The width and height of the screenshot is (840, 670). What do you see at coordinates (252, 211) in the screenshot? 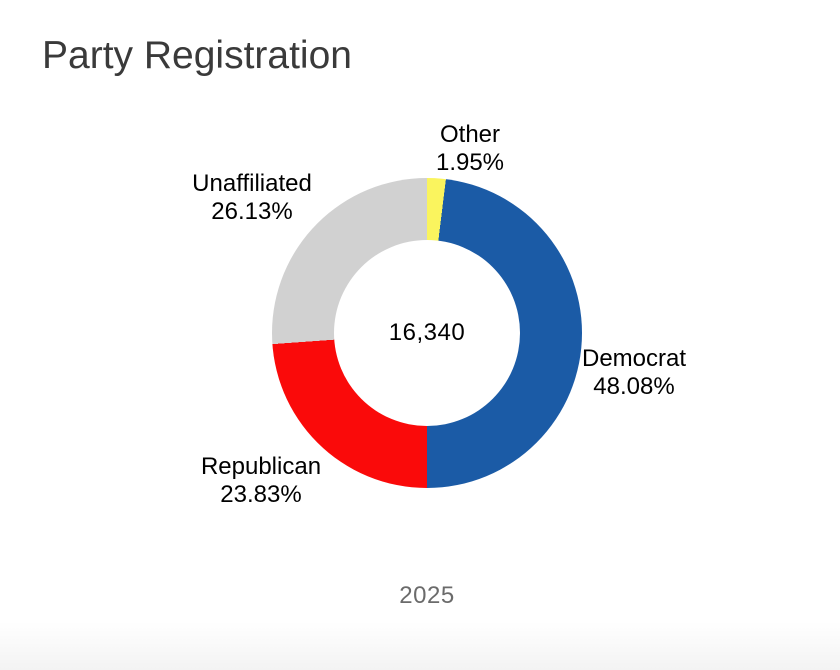
I see `slice-label-unaffiliated-percent: 26.13%` at bounding box center [252, 211].